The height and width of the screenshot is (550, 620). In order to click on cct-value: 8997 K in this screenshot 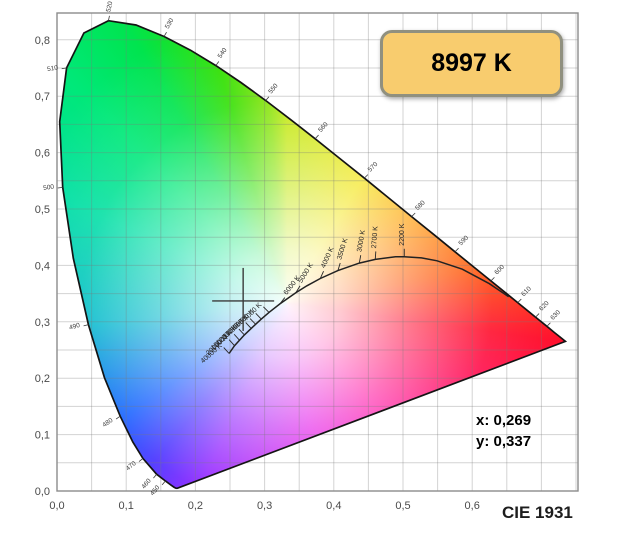, I will do `click(471, 63)`.